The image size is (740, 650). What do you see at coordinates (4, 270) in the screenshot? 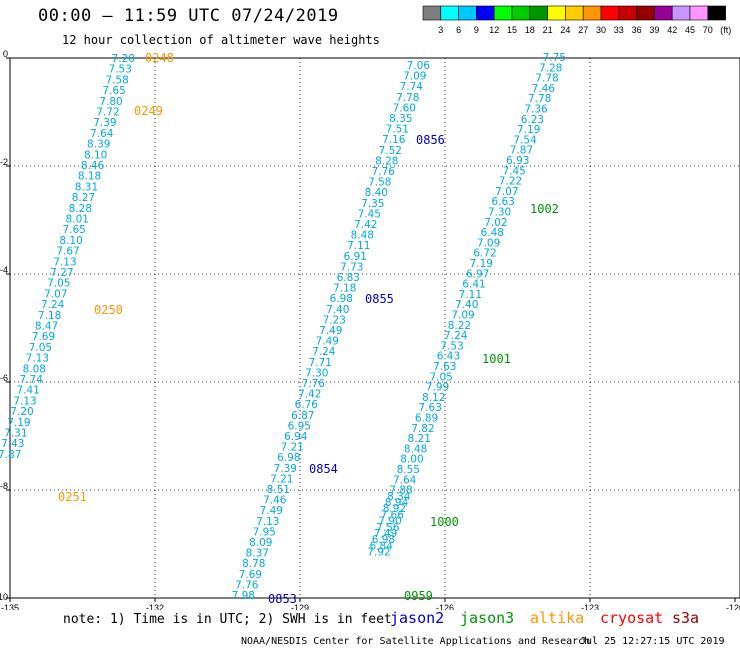
I see `y-tick-label: -4` at bounding box center [4, 270].